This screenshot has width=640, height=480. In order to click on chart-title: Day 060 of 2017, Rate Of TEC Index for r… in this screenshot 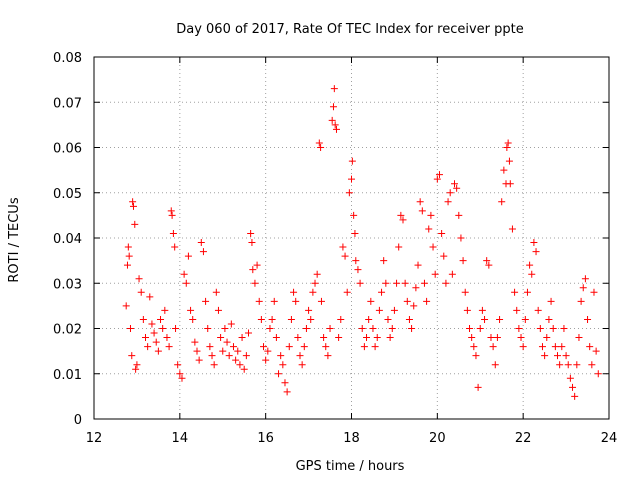, I will do `click(350, 29)`.